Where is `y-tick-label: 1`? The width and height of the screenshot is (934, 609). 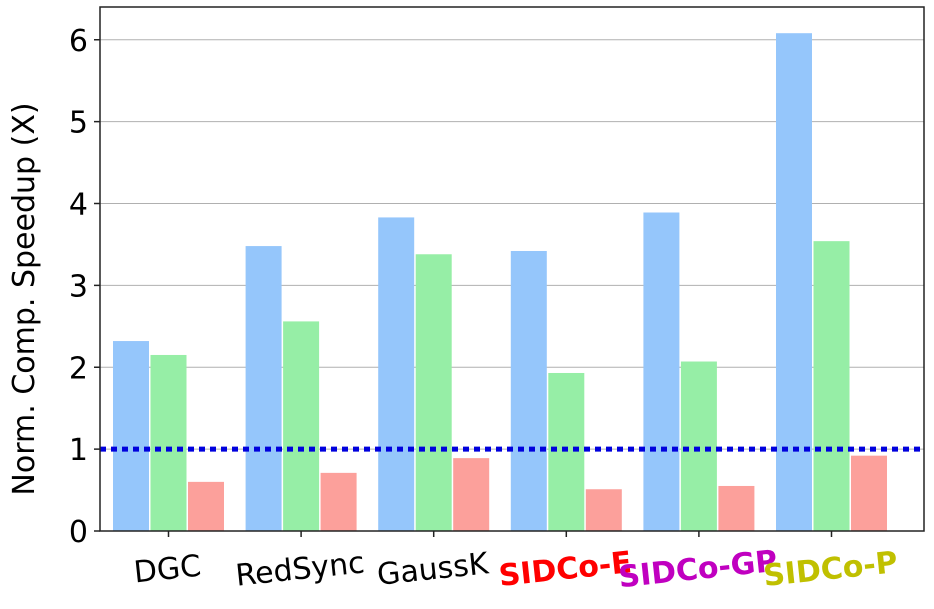
y-tick-label: 1 is located at coordinates (78, 450).